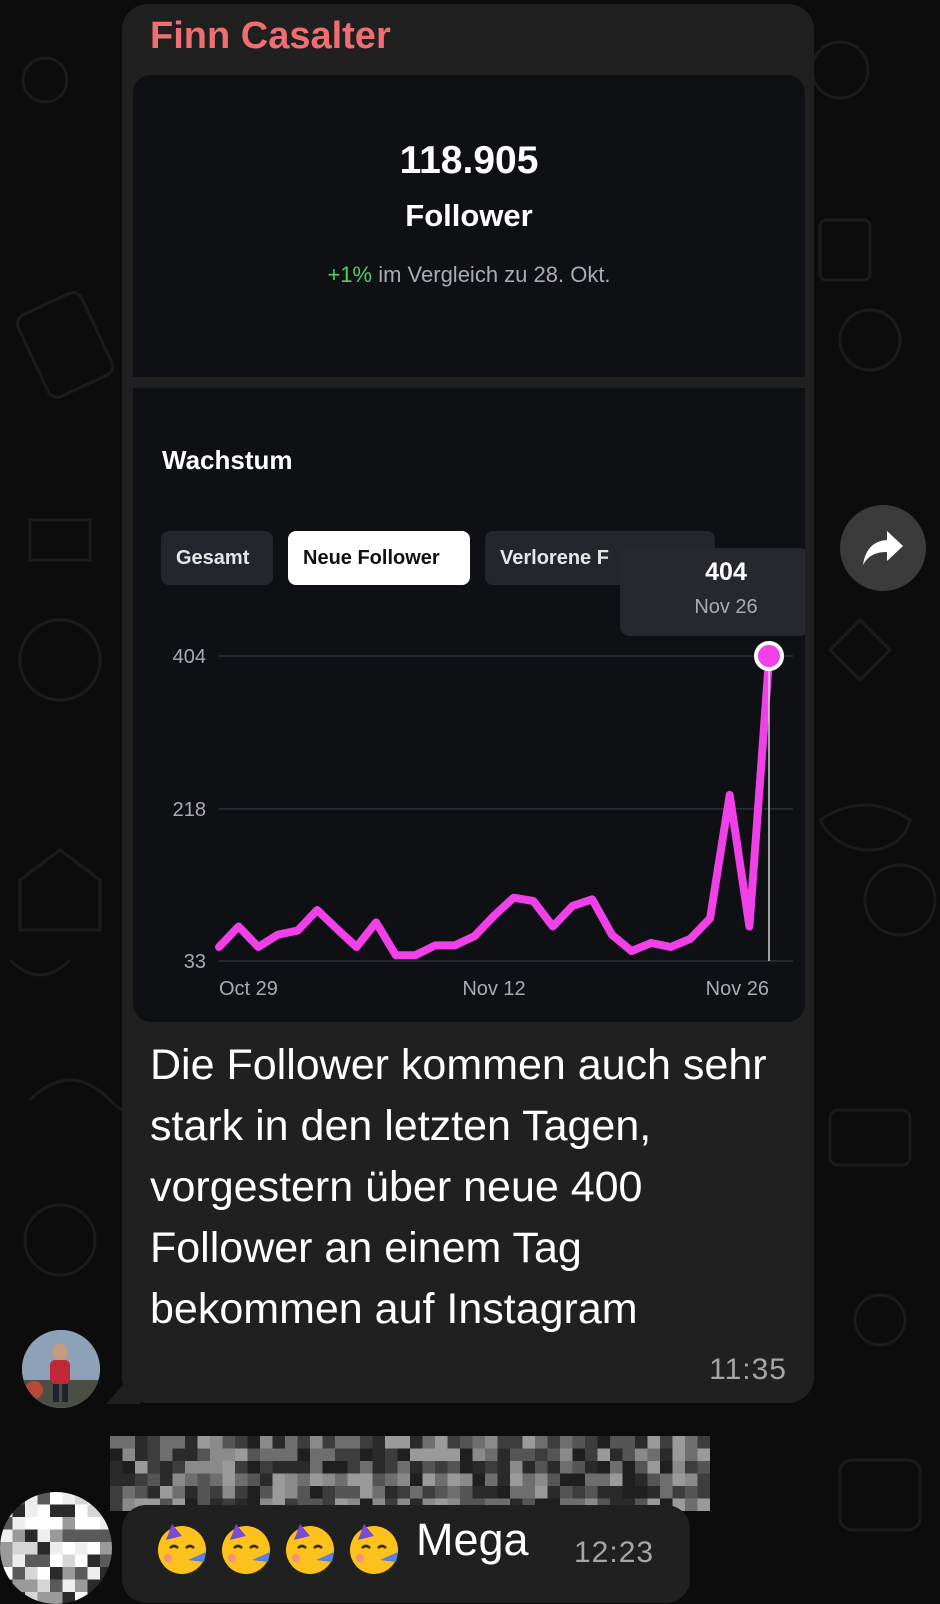 The height and width of the screenshot is (1604, 940). Describe the element at coordinates (726, 572) in the screenshot. I see `tooltip-value: 404` at that location.